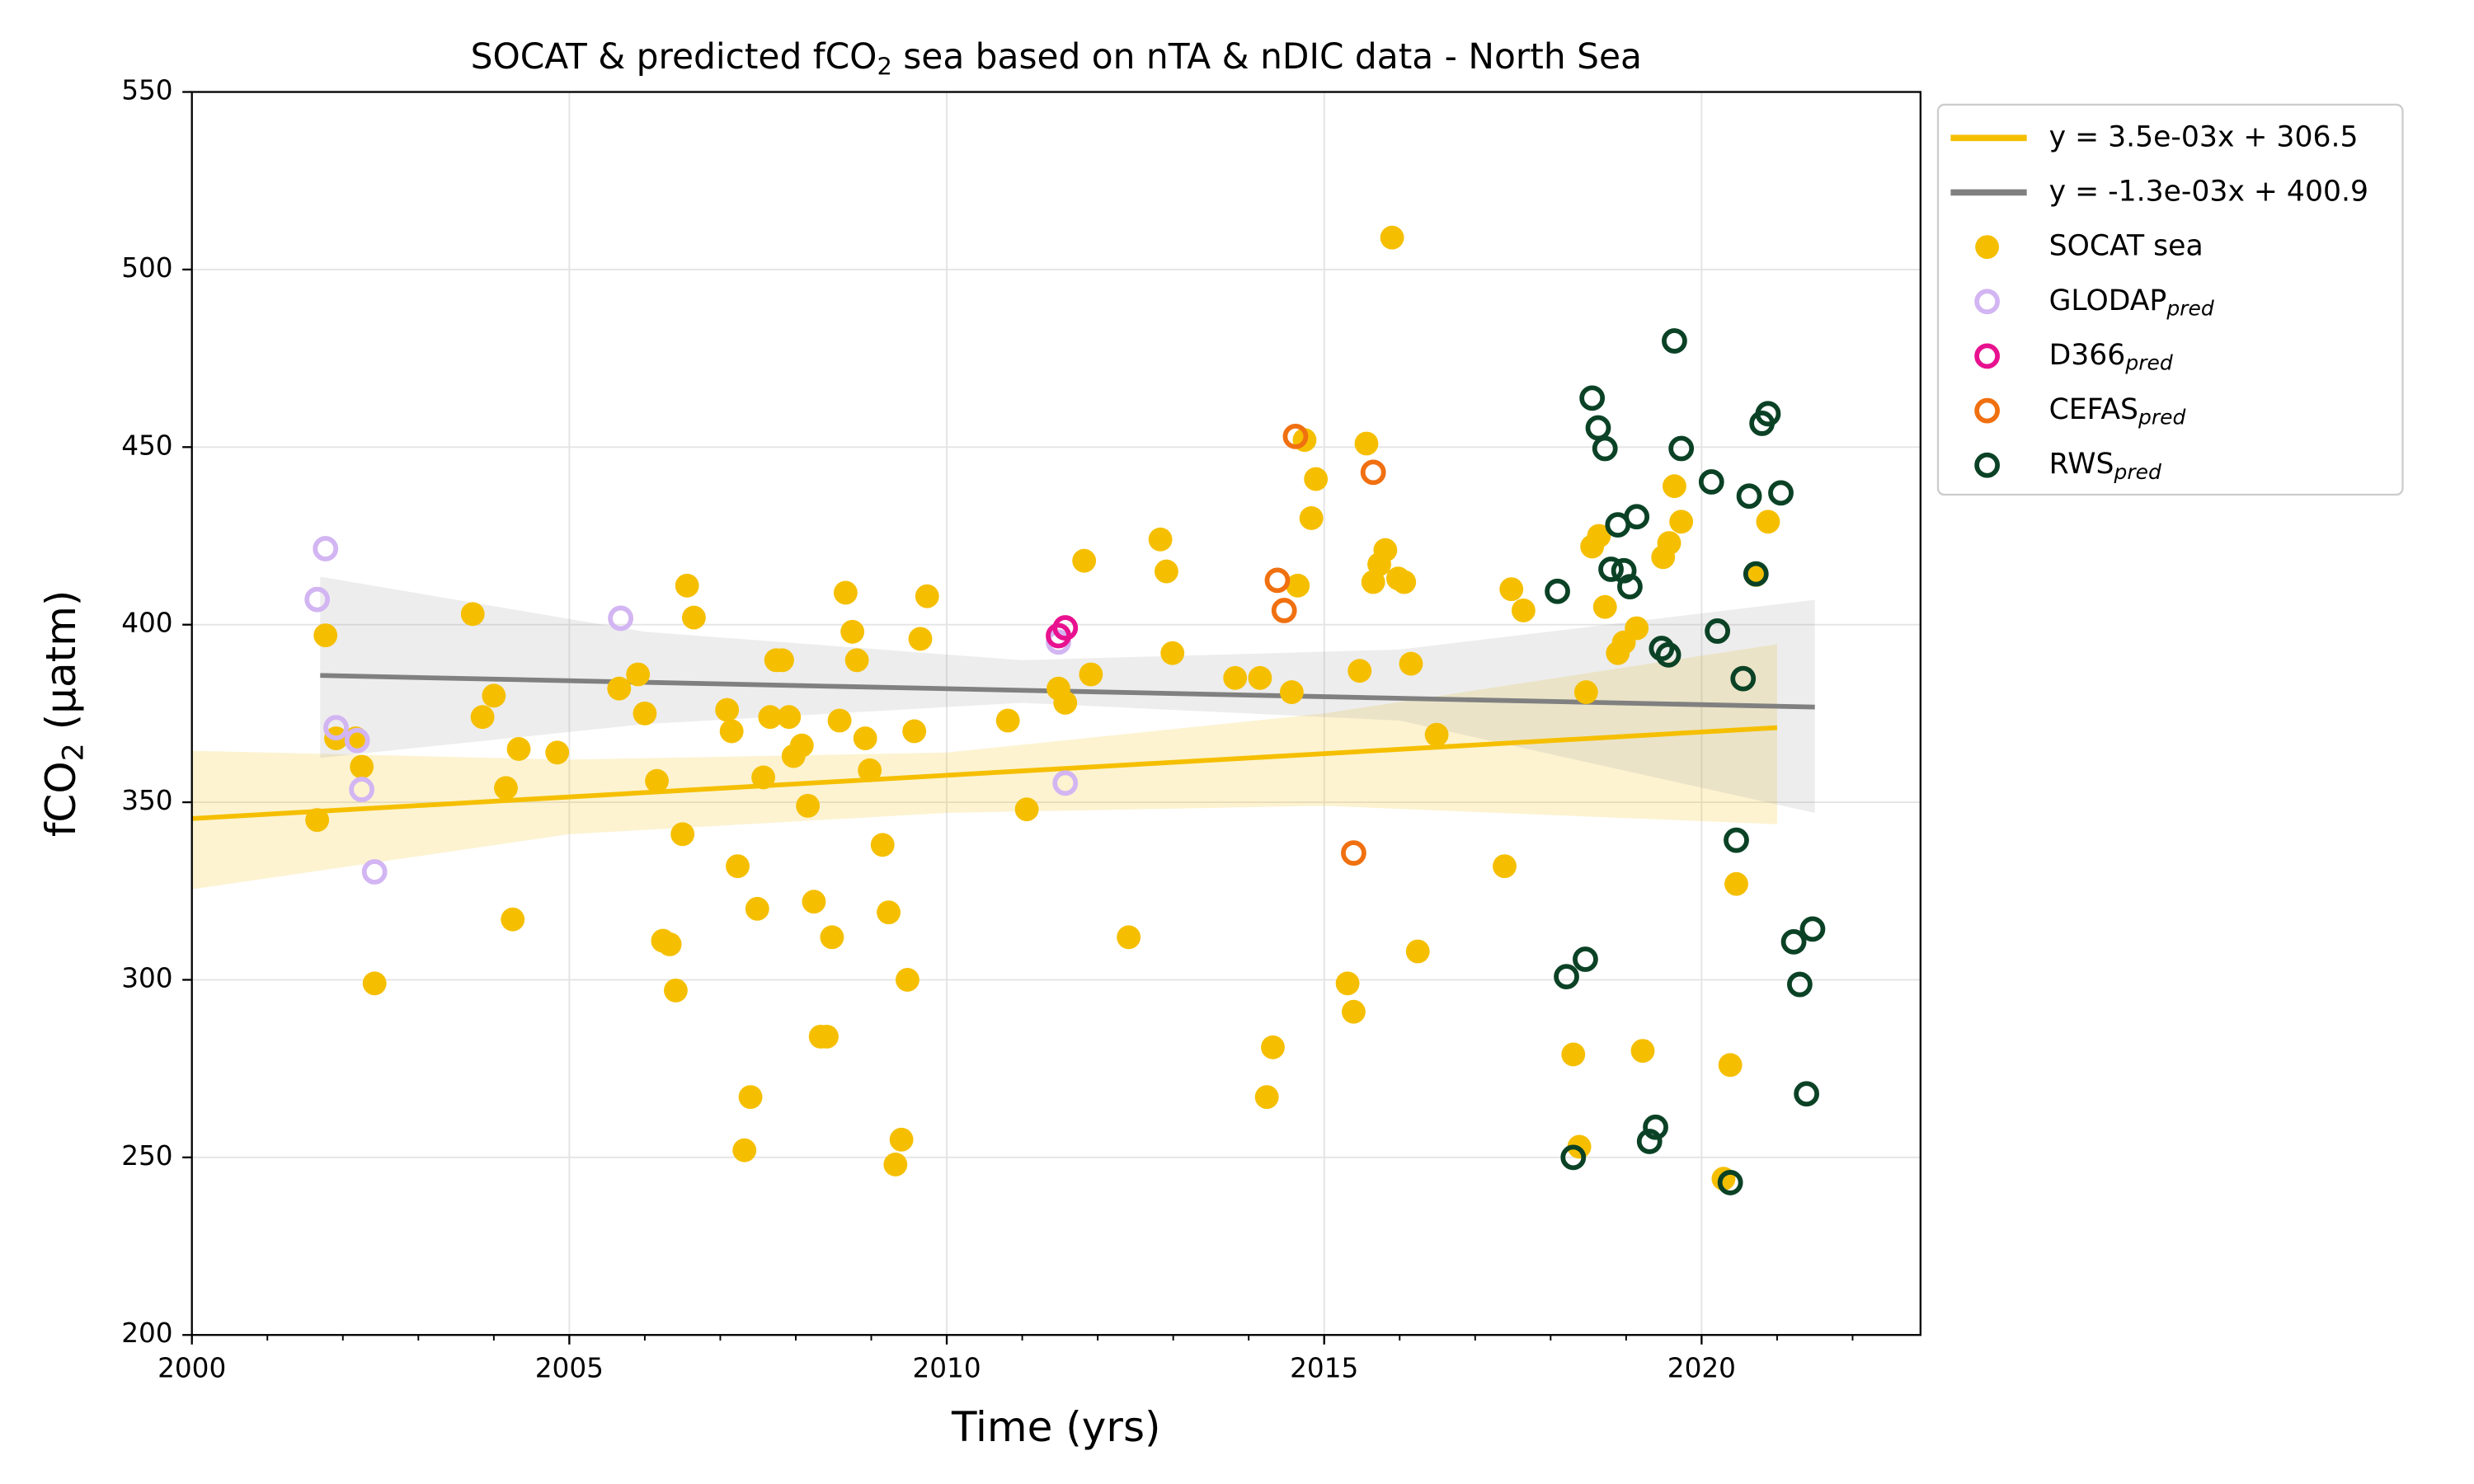 The image size is (2474, 1484). What do you see at coordinates (146, 1333) in the screenshot?
I see `y-tick-label: 200` at bounding box center [146, 1333].